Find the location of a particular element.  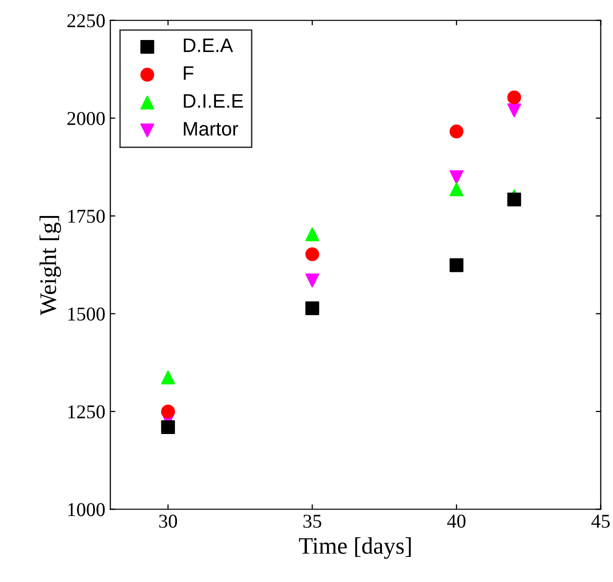

y-tick-label: 2250 is located at coordinates (86, 21).